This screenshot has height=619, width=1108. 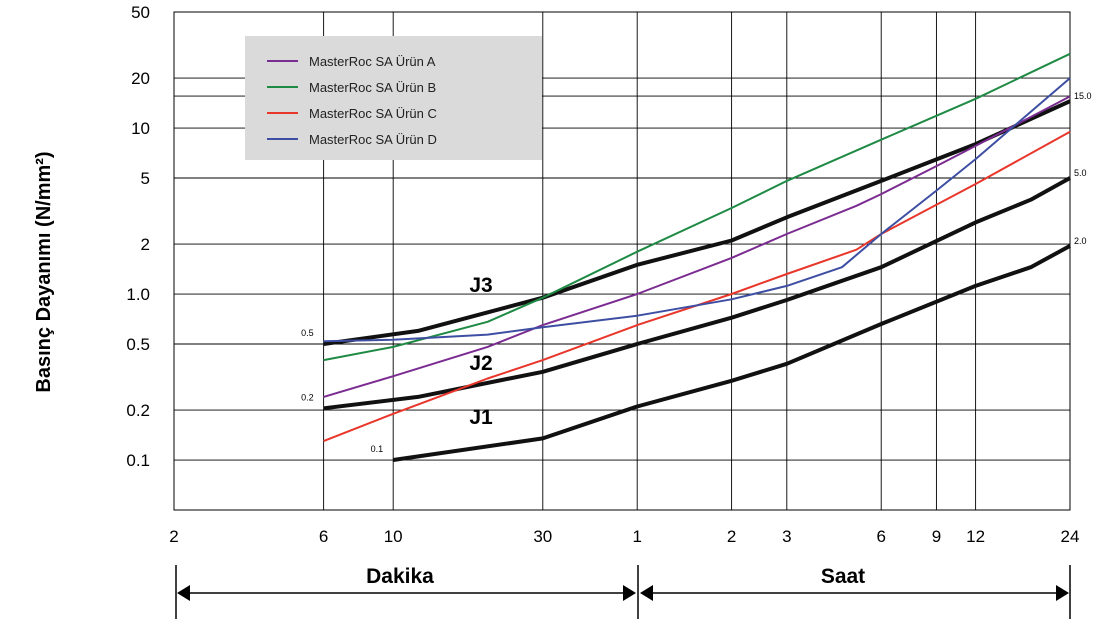 What do you see at coordinates (786, 536) in the screenshot?
I see `x-tick-label: 3` at bounding box center [786, 536].